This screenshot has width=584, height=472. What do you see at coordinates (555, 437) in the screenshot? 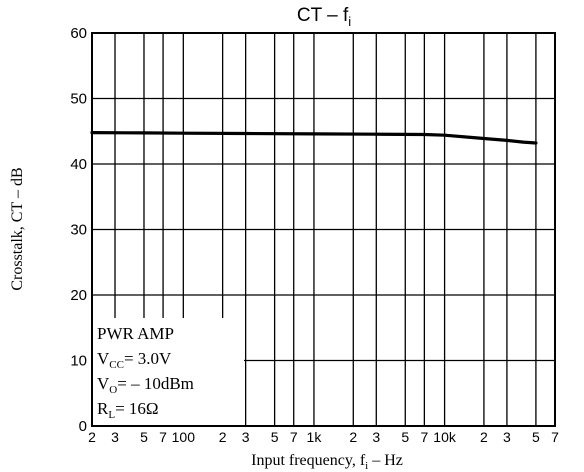
I see `x-tick-label-18: 7` at bounding box center [555, 437].